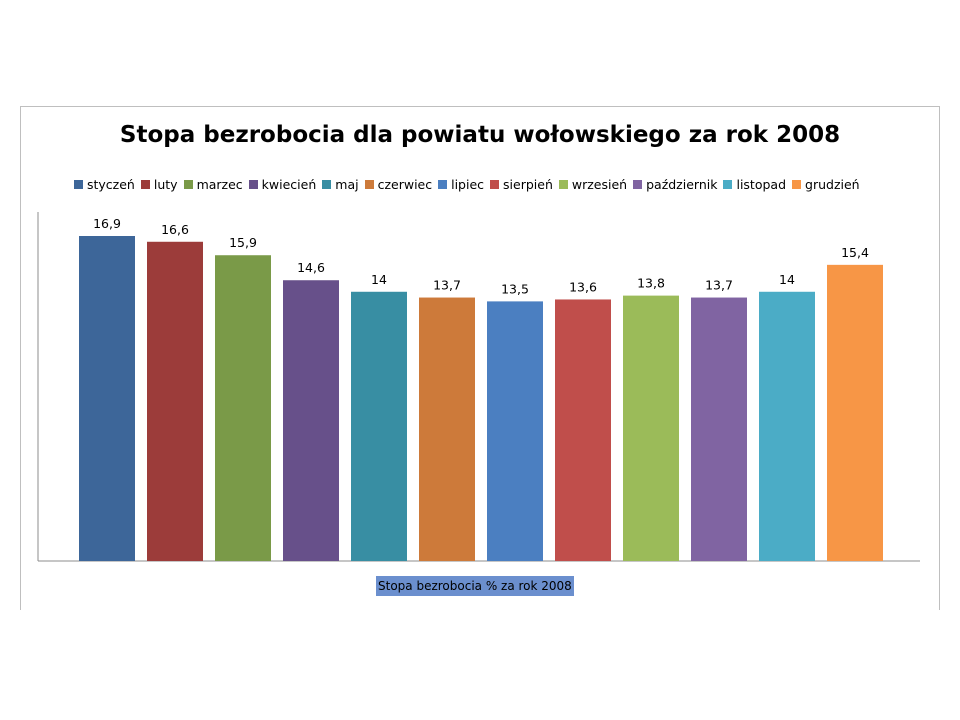  What do you see at coordinates (832, 184) in the screenshot?
I see `legend-label: grudzień` at bounding box center [832, 184].